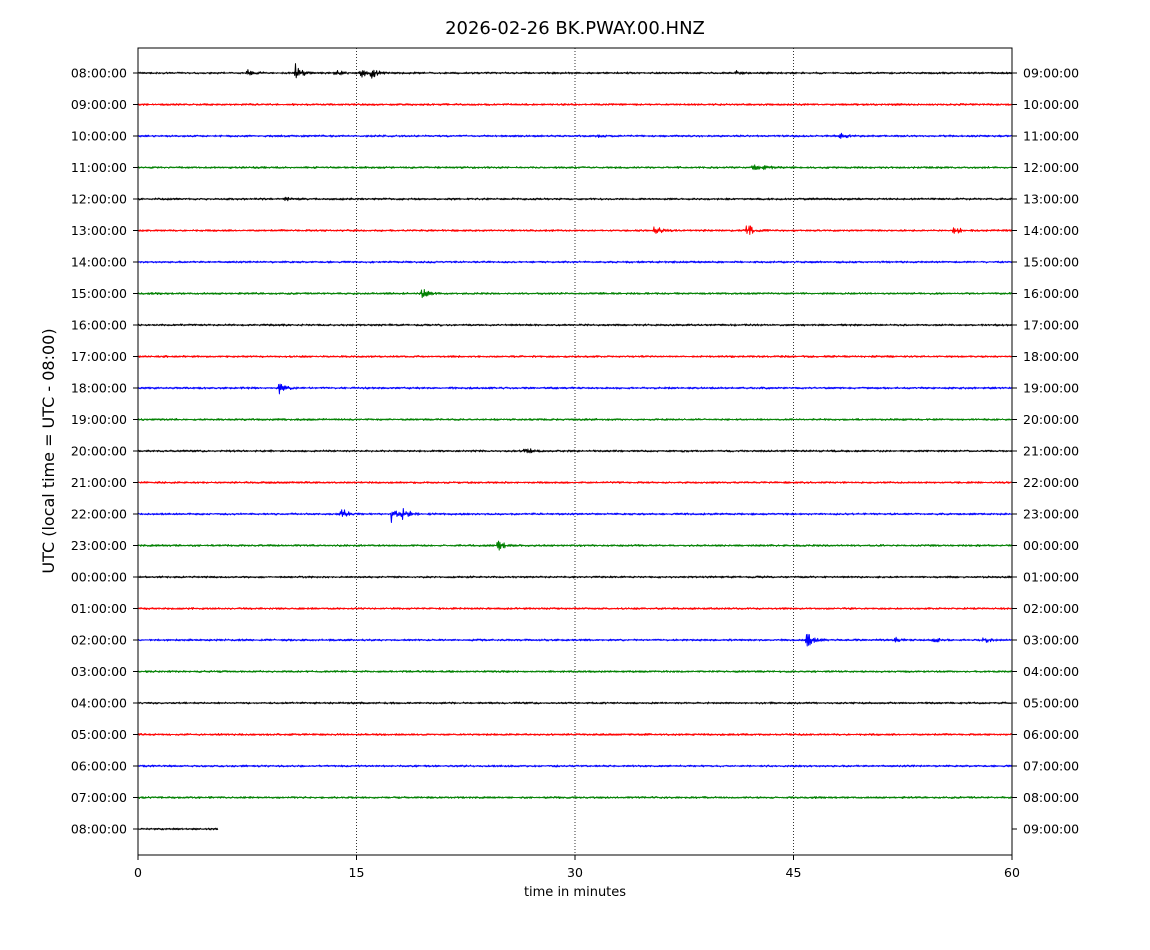 This screenshot has height=950, width=1150. What do you see at coordinates (99, 703) in the screenshot?
I see `y-tick-label-left: 04:00:00` at bounding box center [99, 703].